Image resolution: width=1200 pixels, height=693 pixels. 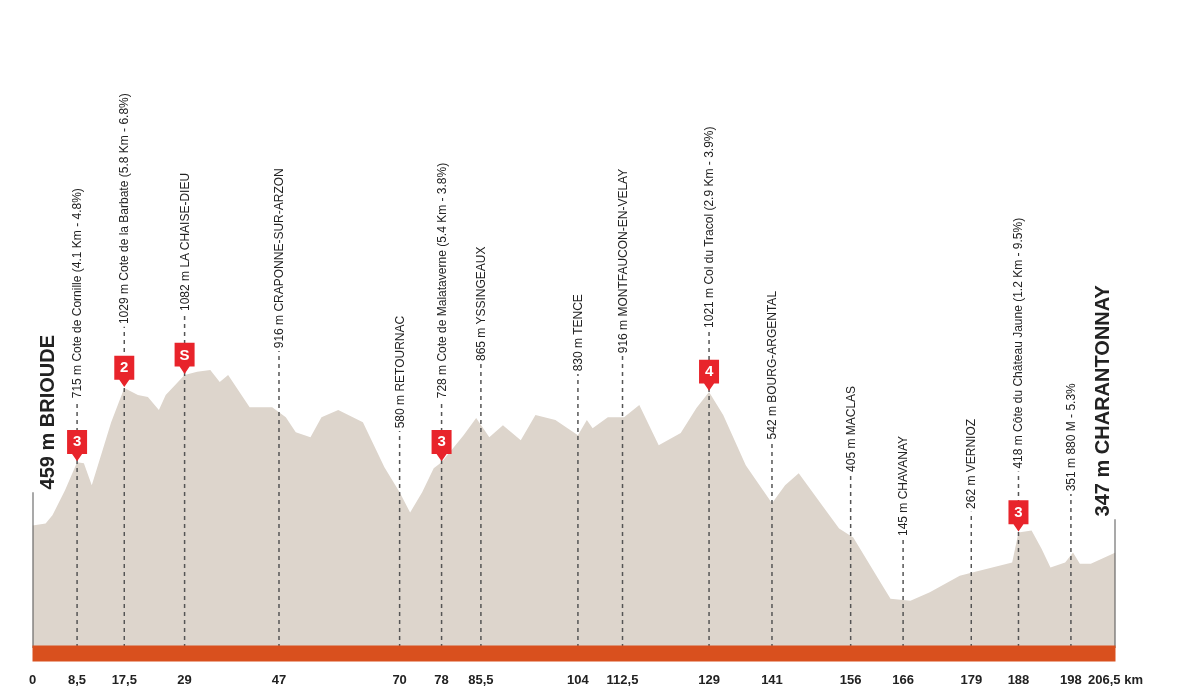 What do you see at coordinates (577, 333) in the screenshot?
I see `ref-line-label: 830 m TENCE` at bounding box center [577, 333].